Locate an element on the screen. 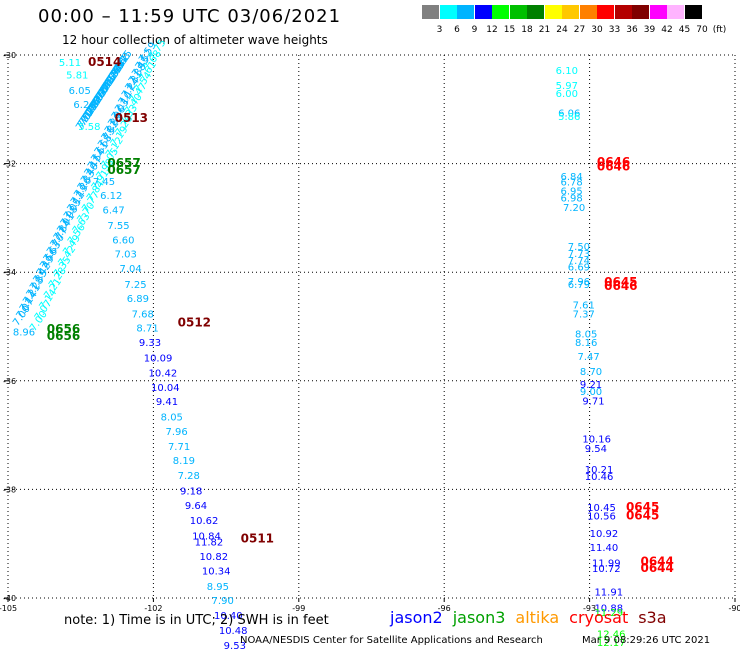 The width and height of the screenshot is (740, 650). wave-height-label: 10.42 is located at coordinates (163, 373).